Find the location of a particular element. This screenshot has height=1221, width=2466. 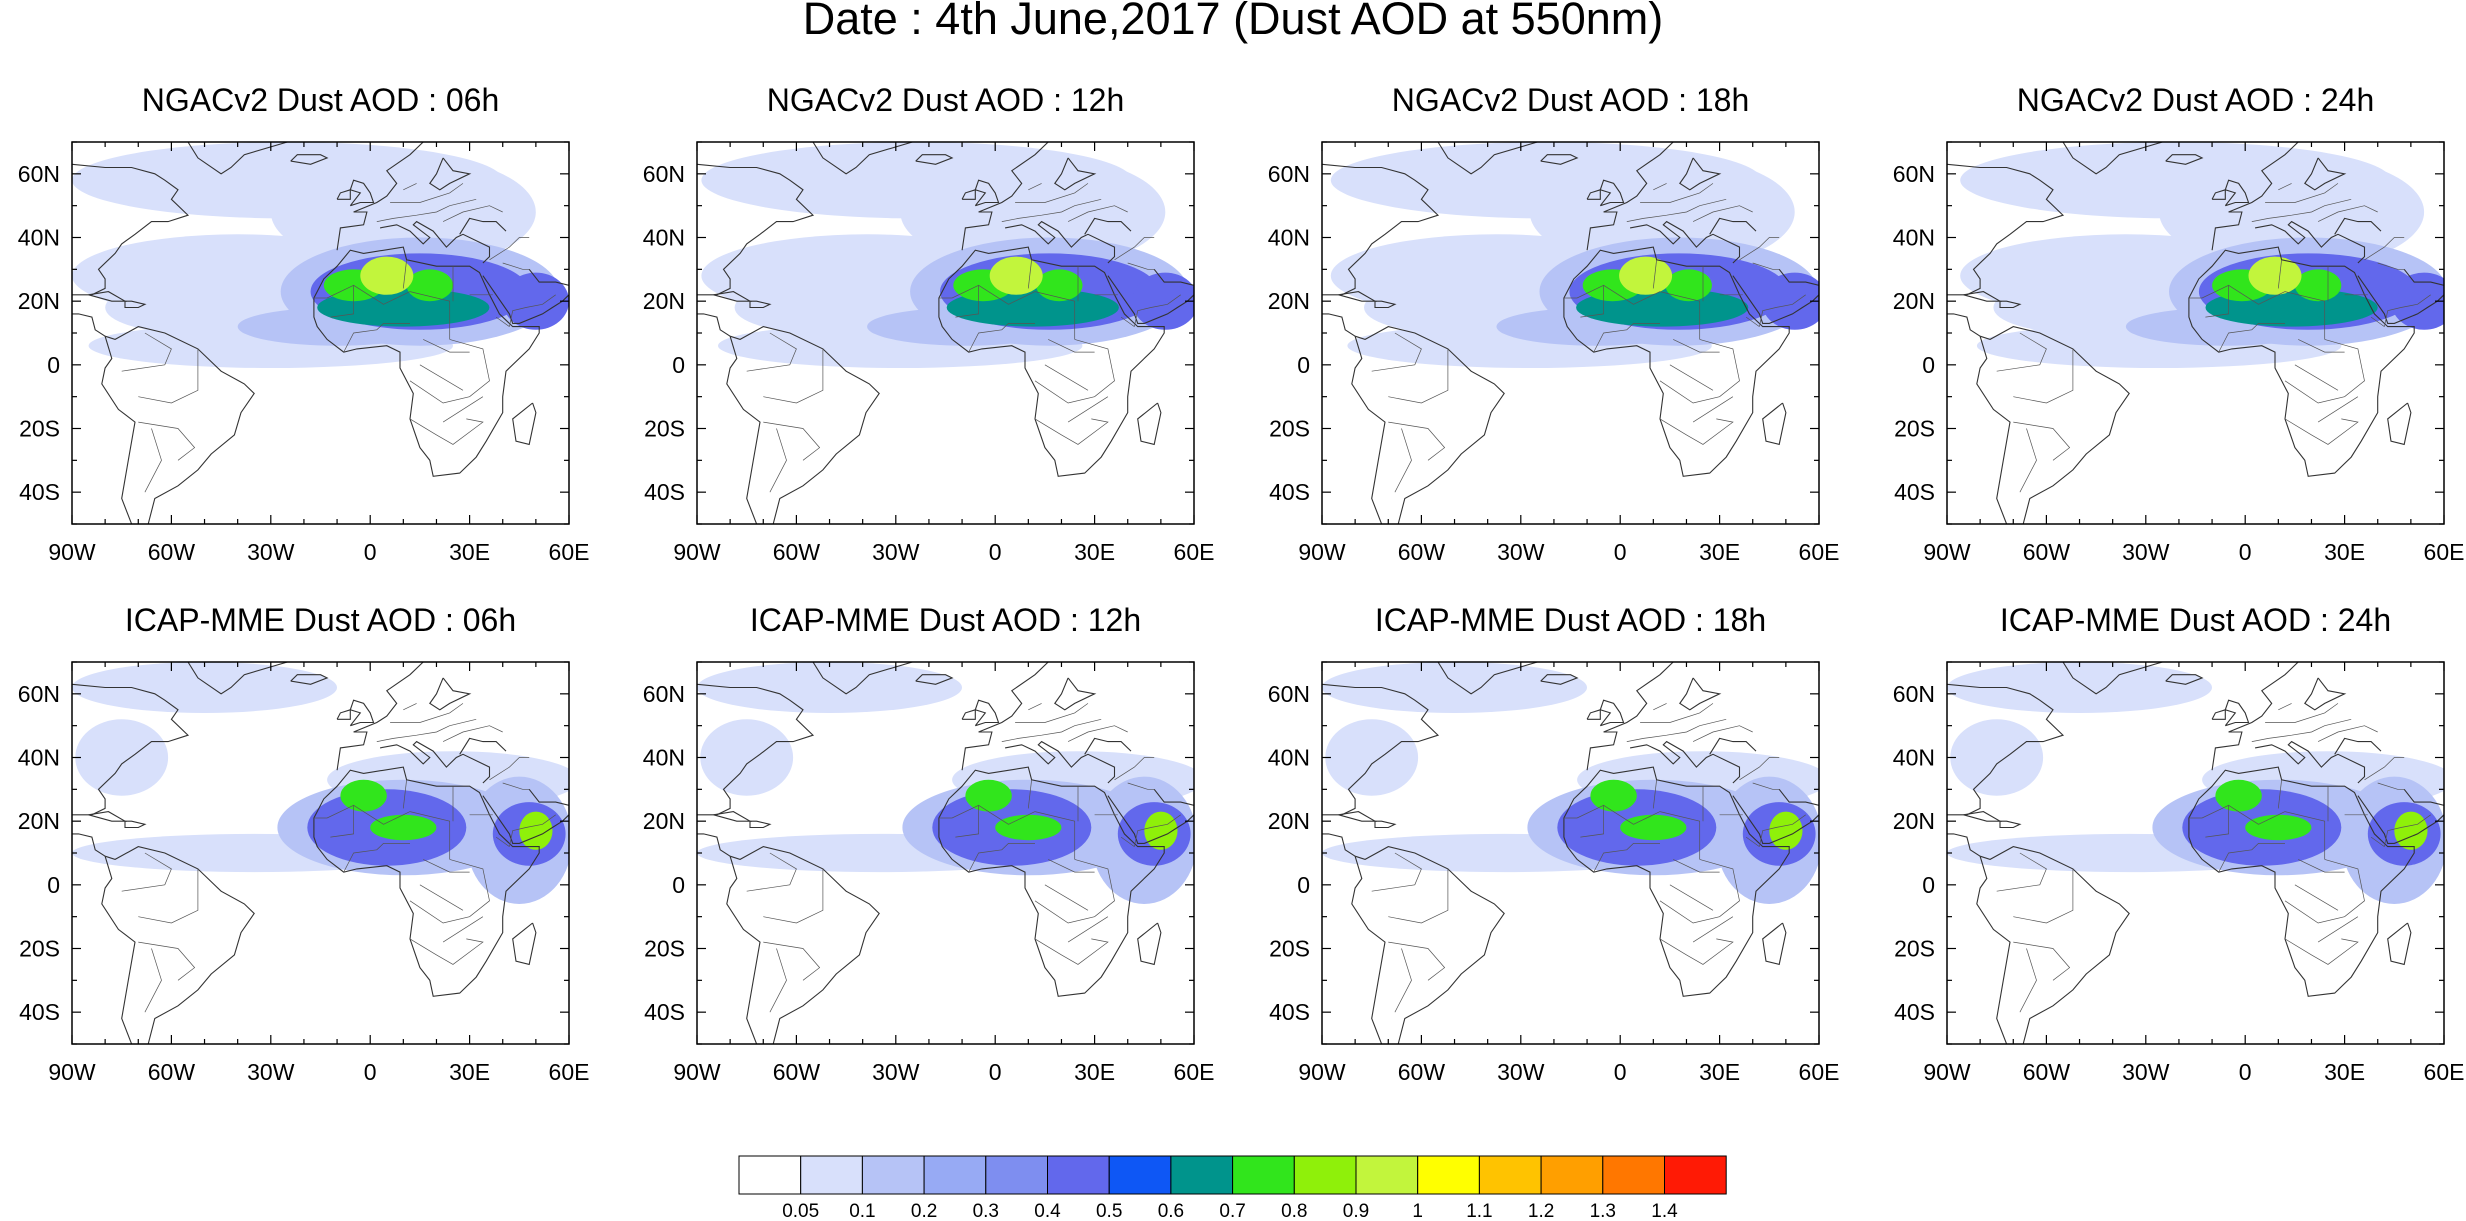

panel-title: NGACv2 Dust AOD : 12h is located at coordinates (945, 100).